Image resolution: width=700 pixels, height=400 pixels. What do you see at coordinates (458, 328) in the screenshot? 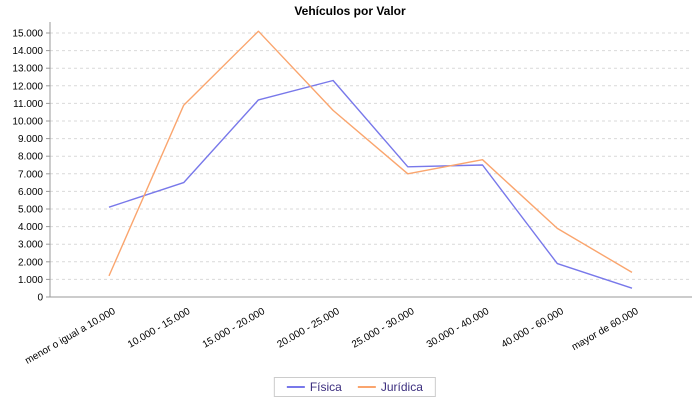
I see `x-category-label: 30.000 - 40.000` at bounding box center [458, 328].